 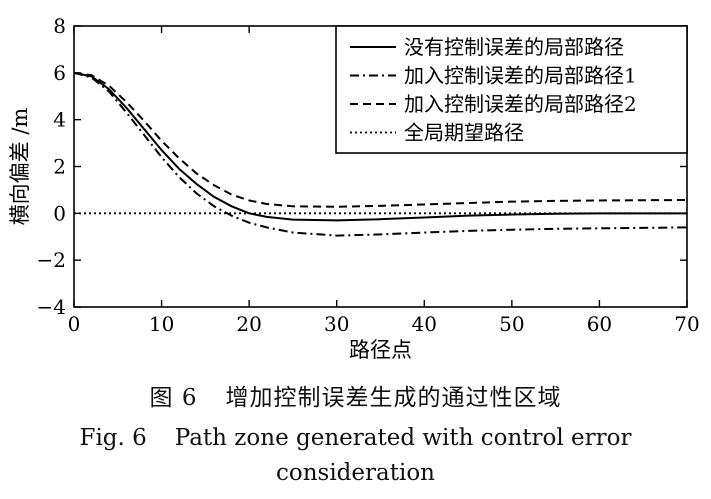 I want to click on y-tick-label: 2, so click(x=59, y=167).